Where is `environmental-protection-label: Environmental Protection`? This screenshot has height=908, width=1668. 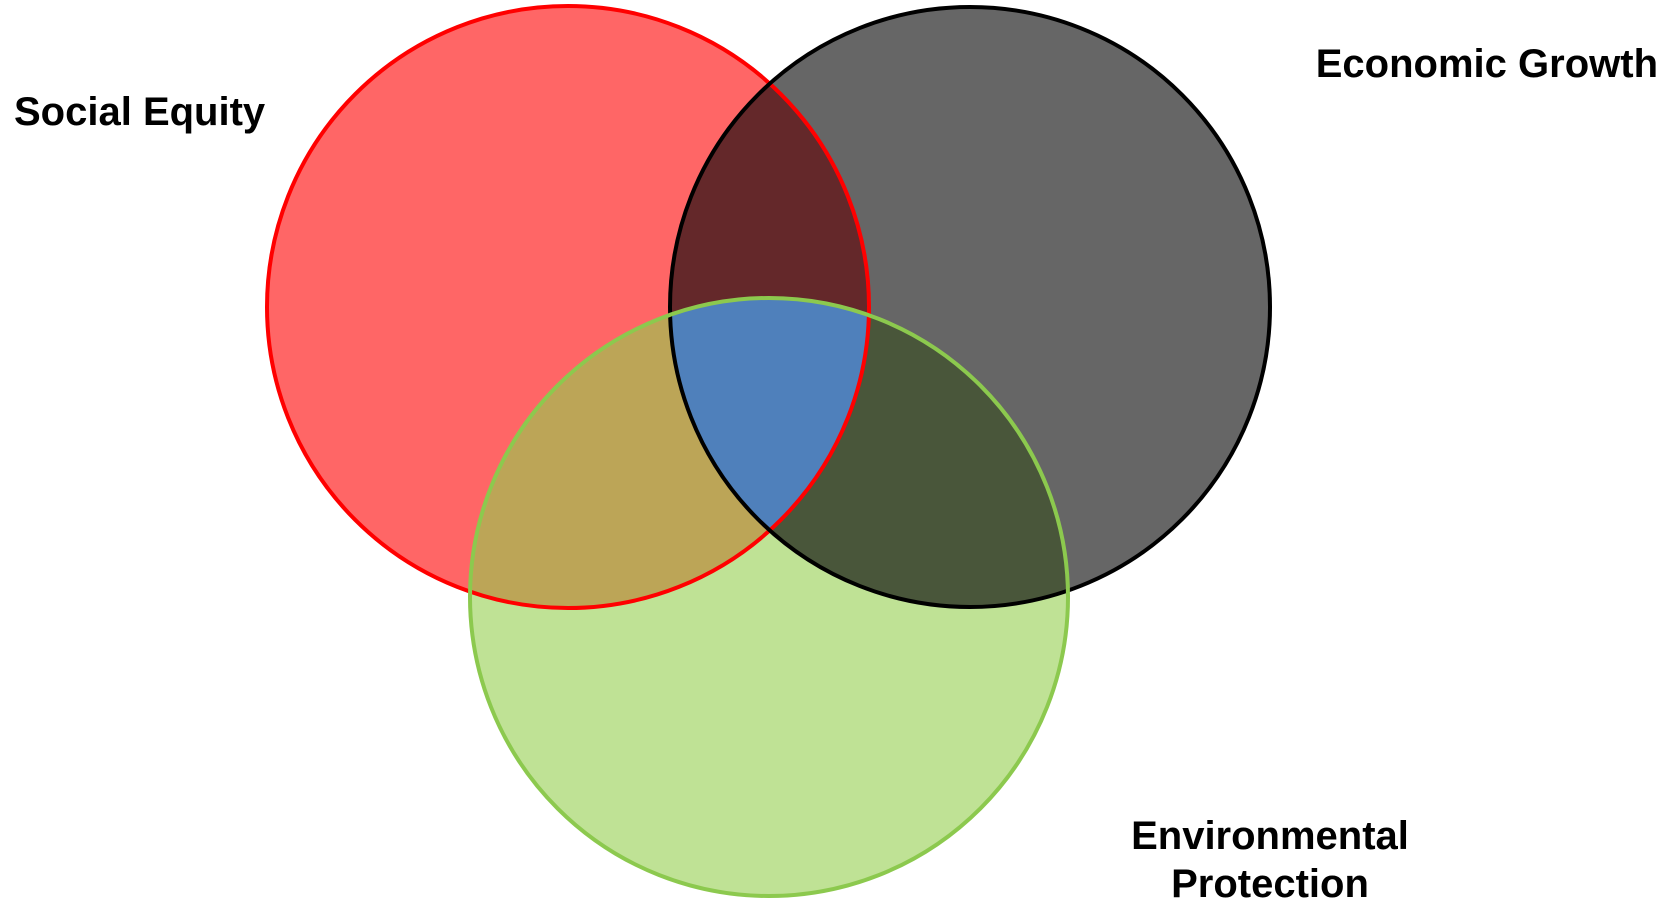
environmental-protection-label: Environmental Protection is located at coordinates (1270, 860).